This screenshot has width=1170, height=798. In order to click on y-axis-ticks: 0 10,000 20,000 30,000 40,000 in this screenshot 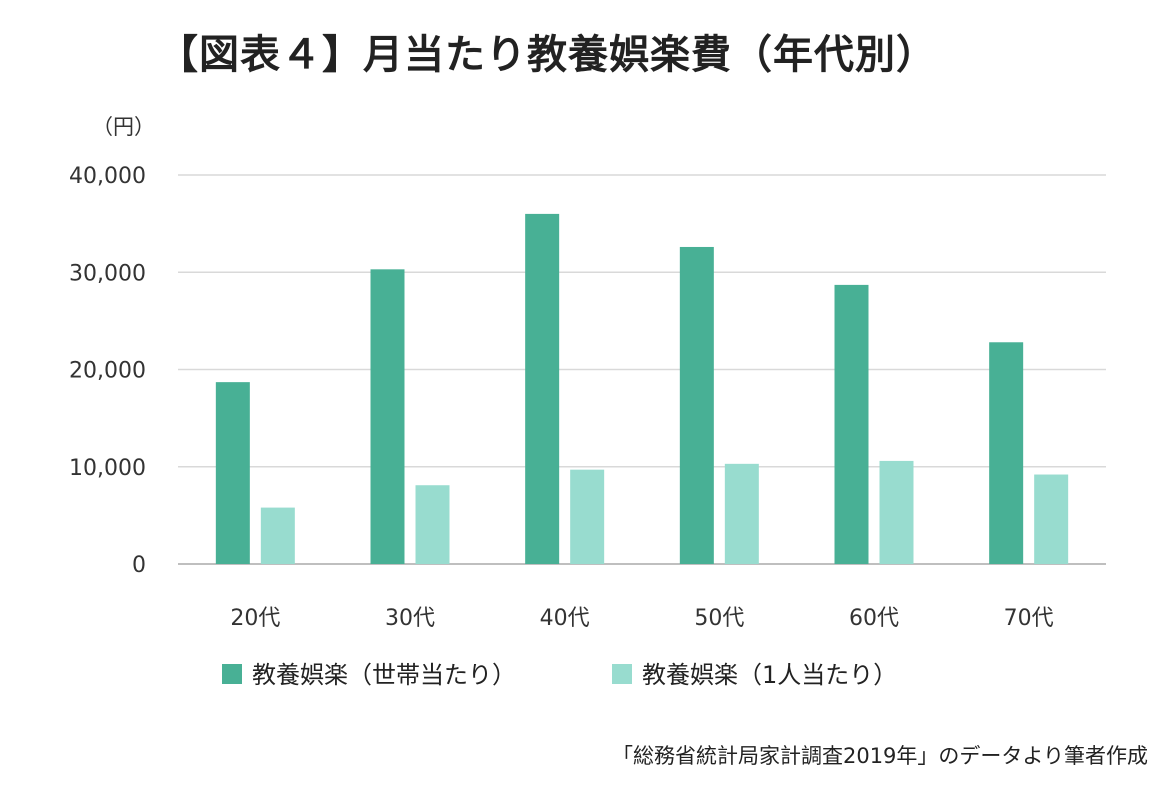, I will do `click(107, 371)`.